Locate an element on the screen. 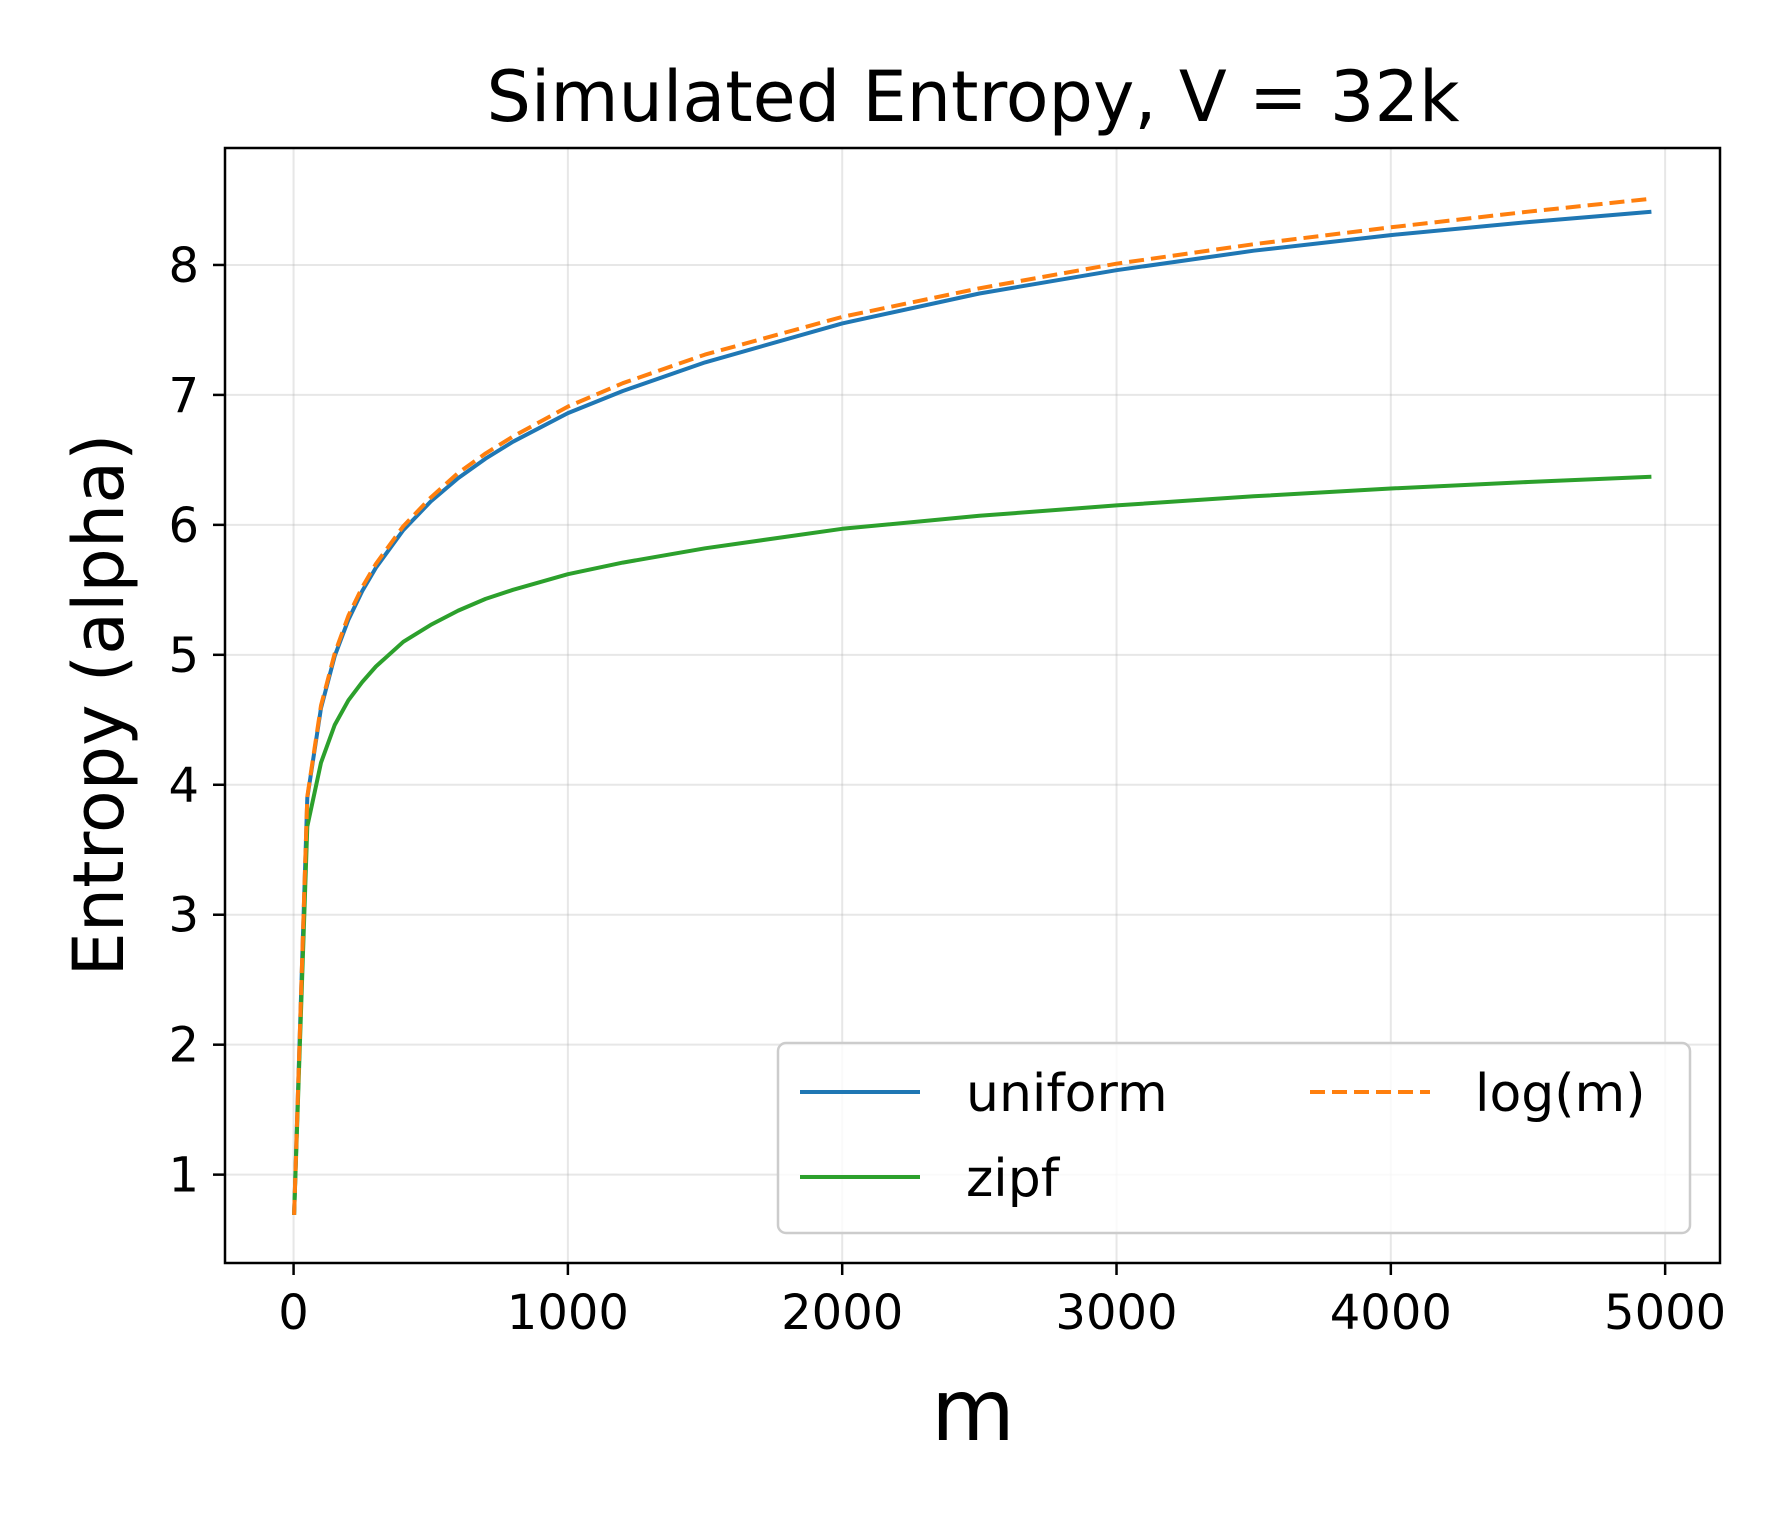 The width and height of the screenshot is (1791, 1517). x-tick-label: 1000 is located at coordinates (568, 1313).